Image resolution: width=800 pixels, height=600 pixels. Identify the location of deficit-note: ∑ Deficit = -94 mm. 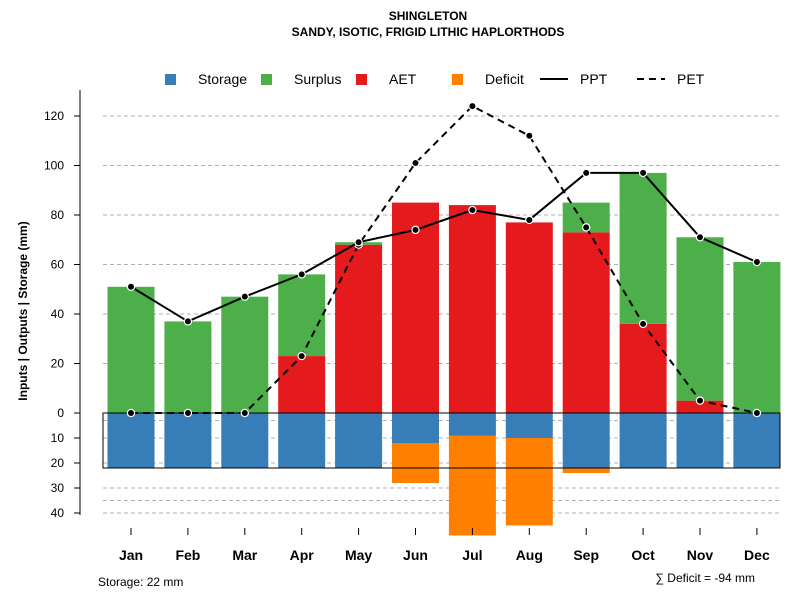
(705, 578).